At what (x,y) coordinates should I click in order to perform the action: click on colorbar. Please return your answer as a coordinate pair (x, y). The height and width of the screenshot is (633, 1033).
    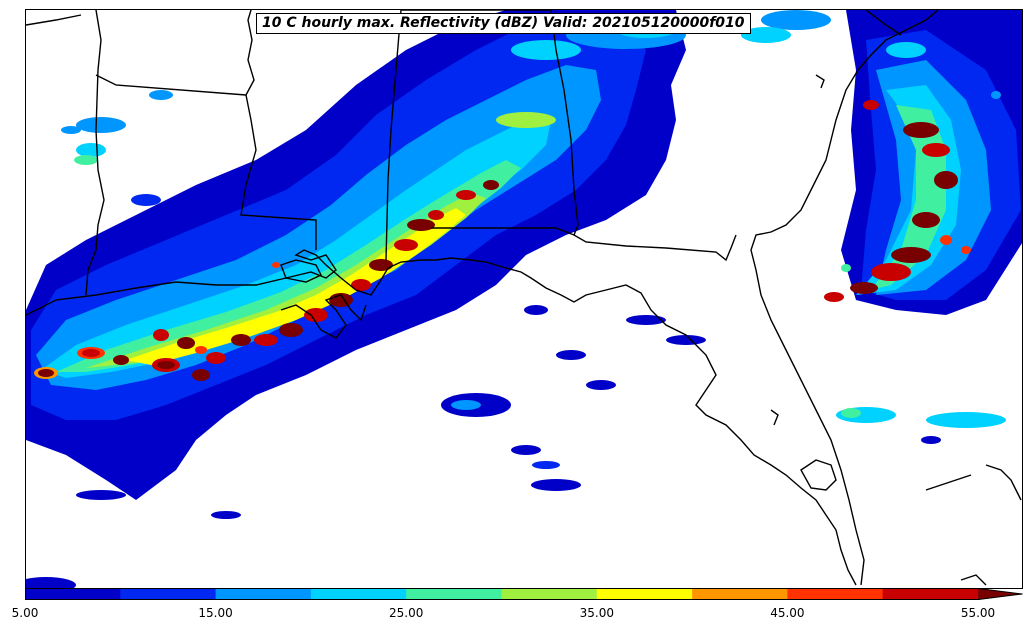
    Looking at the image, I should click on (524, 594).